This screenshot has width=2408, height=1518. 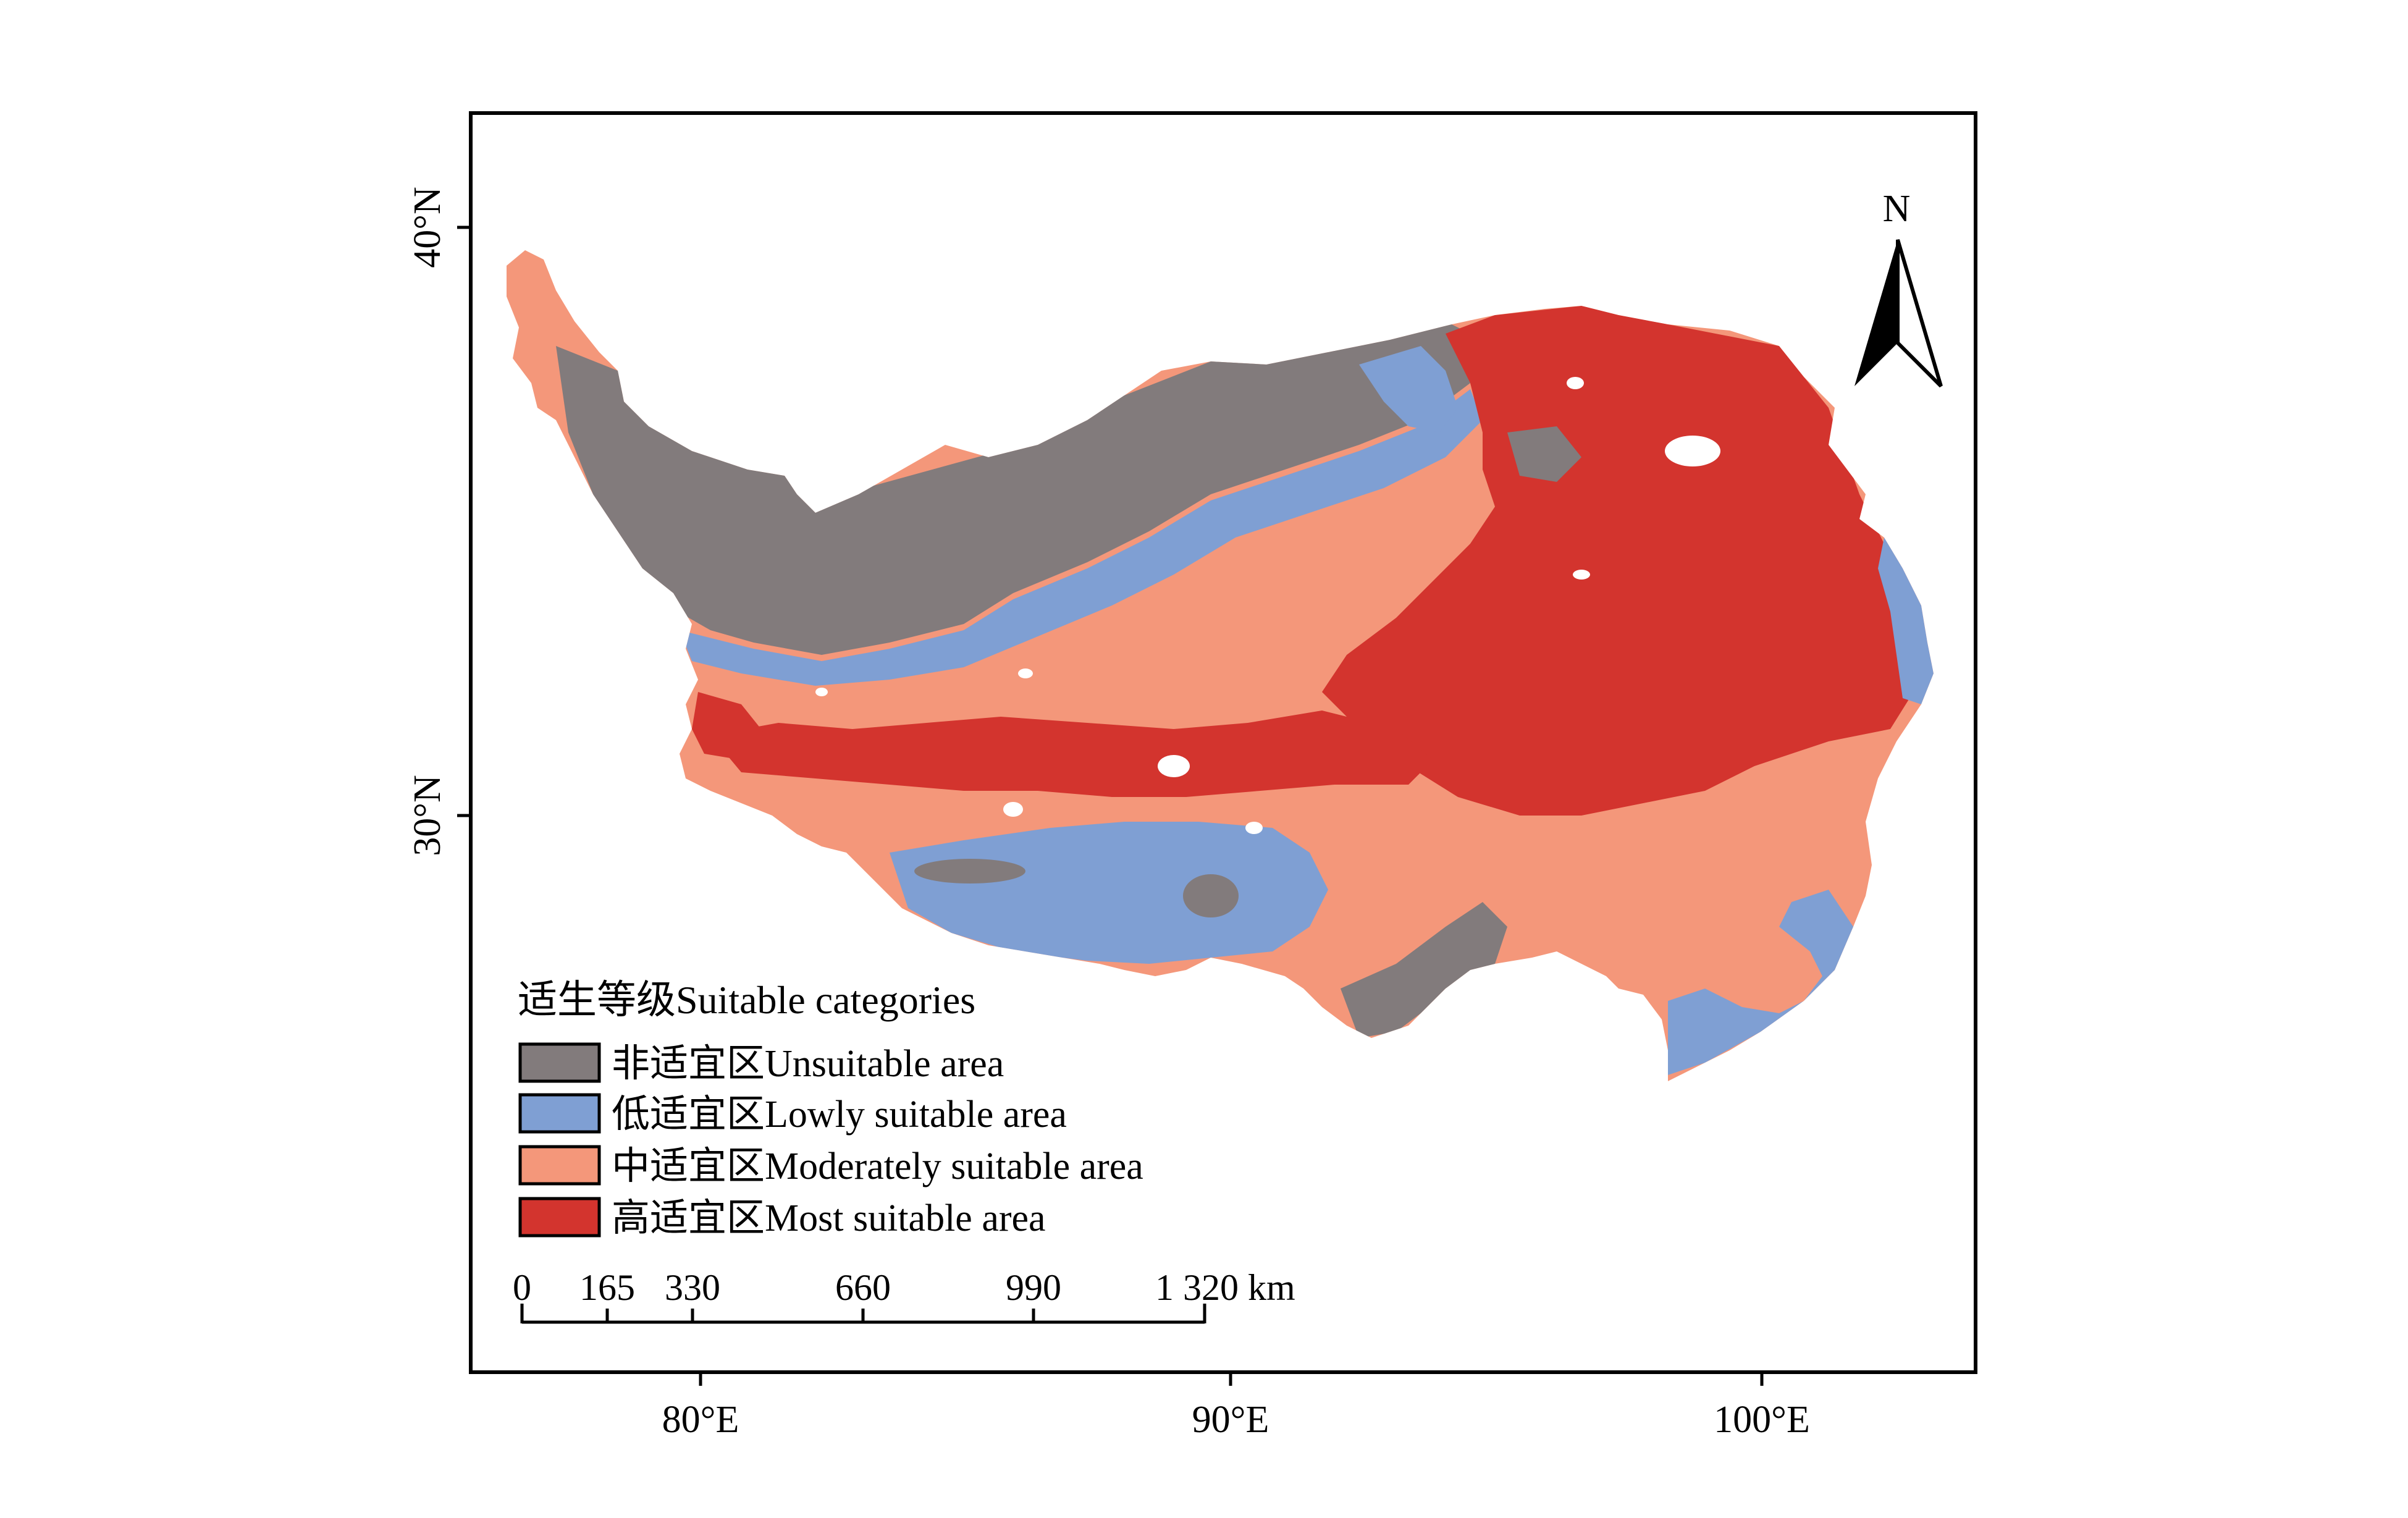 I want to click on legend-label-lowly: 低适宜区Lowly suitable area, so click(x=839, y=1115).